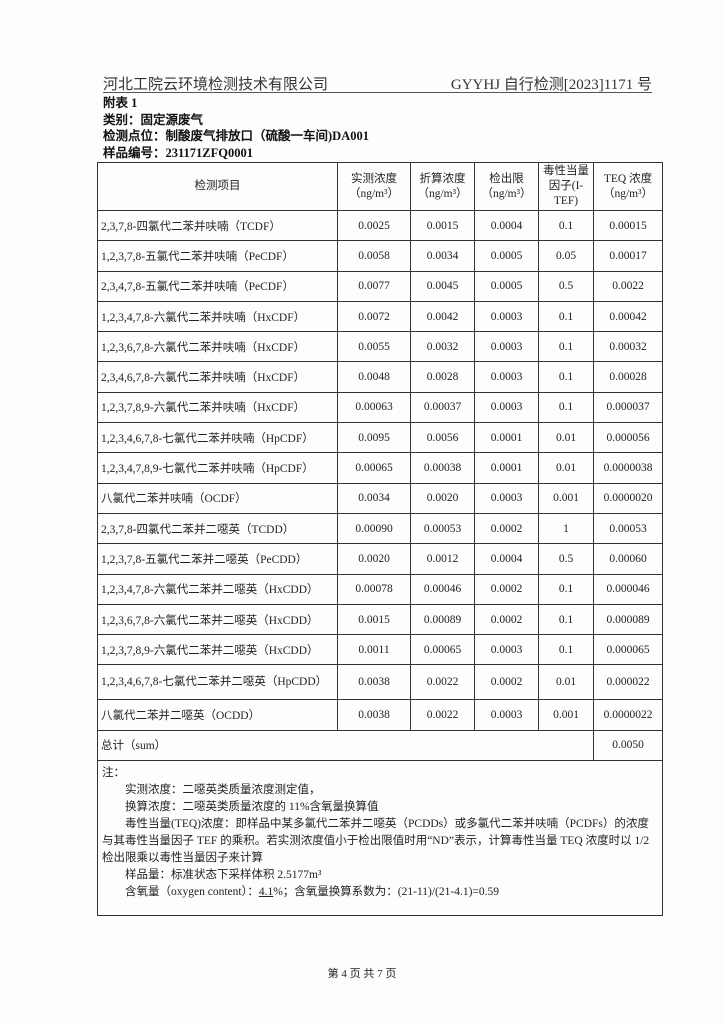 The height and width of the screenshot is (1024, 724). I want to click on col-converted-cell: 0.0020, so click(442, 498).